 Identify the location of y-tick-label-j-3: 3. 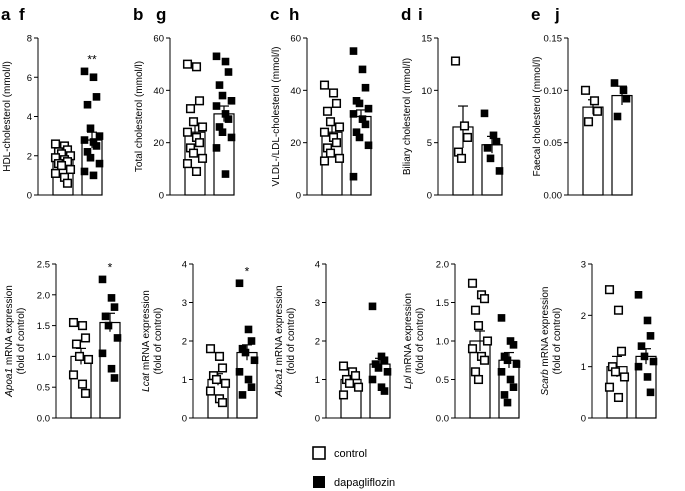
(583, 265).